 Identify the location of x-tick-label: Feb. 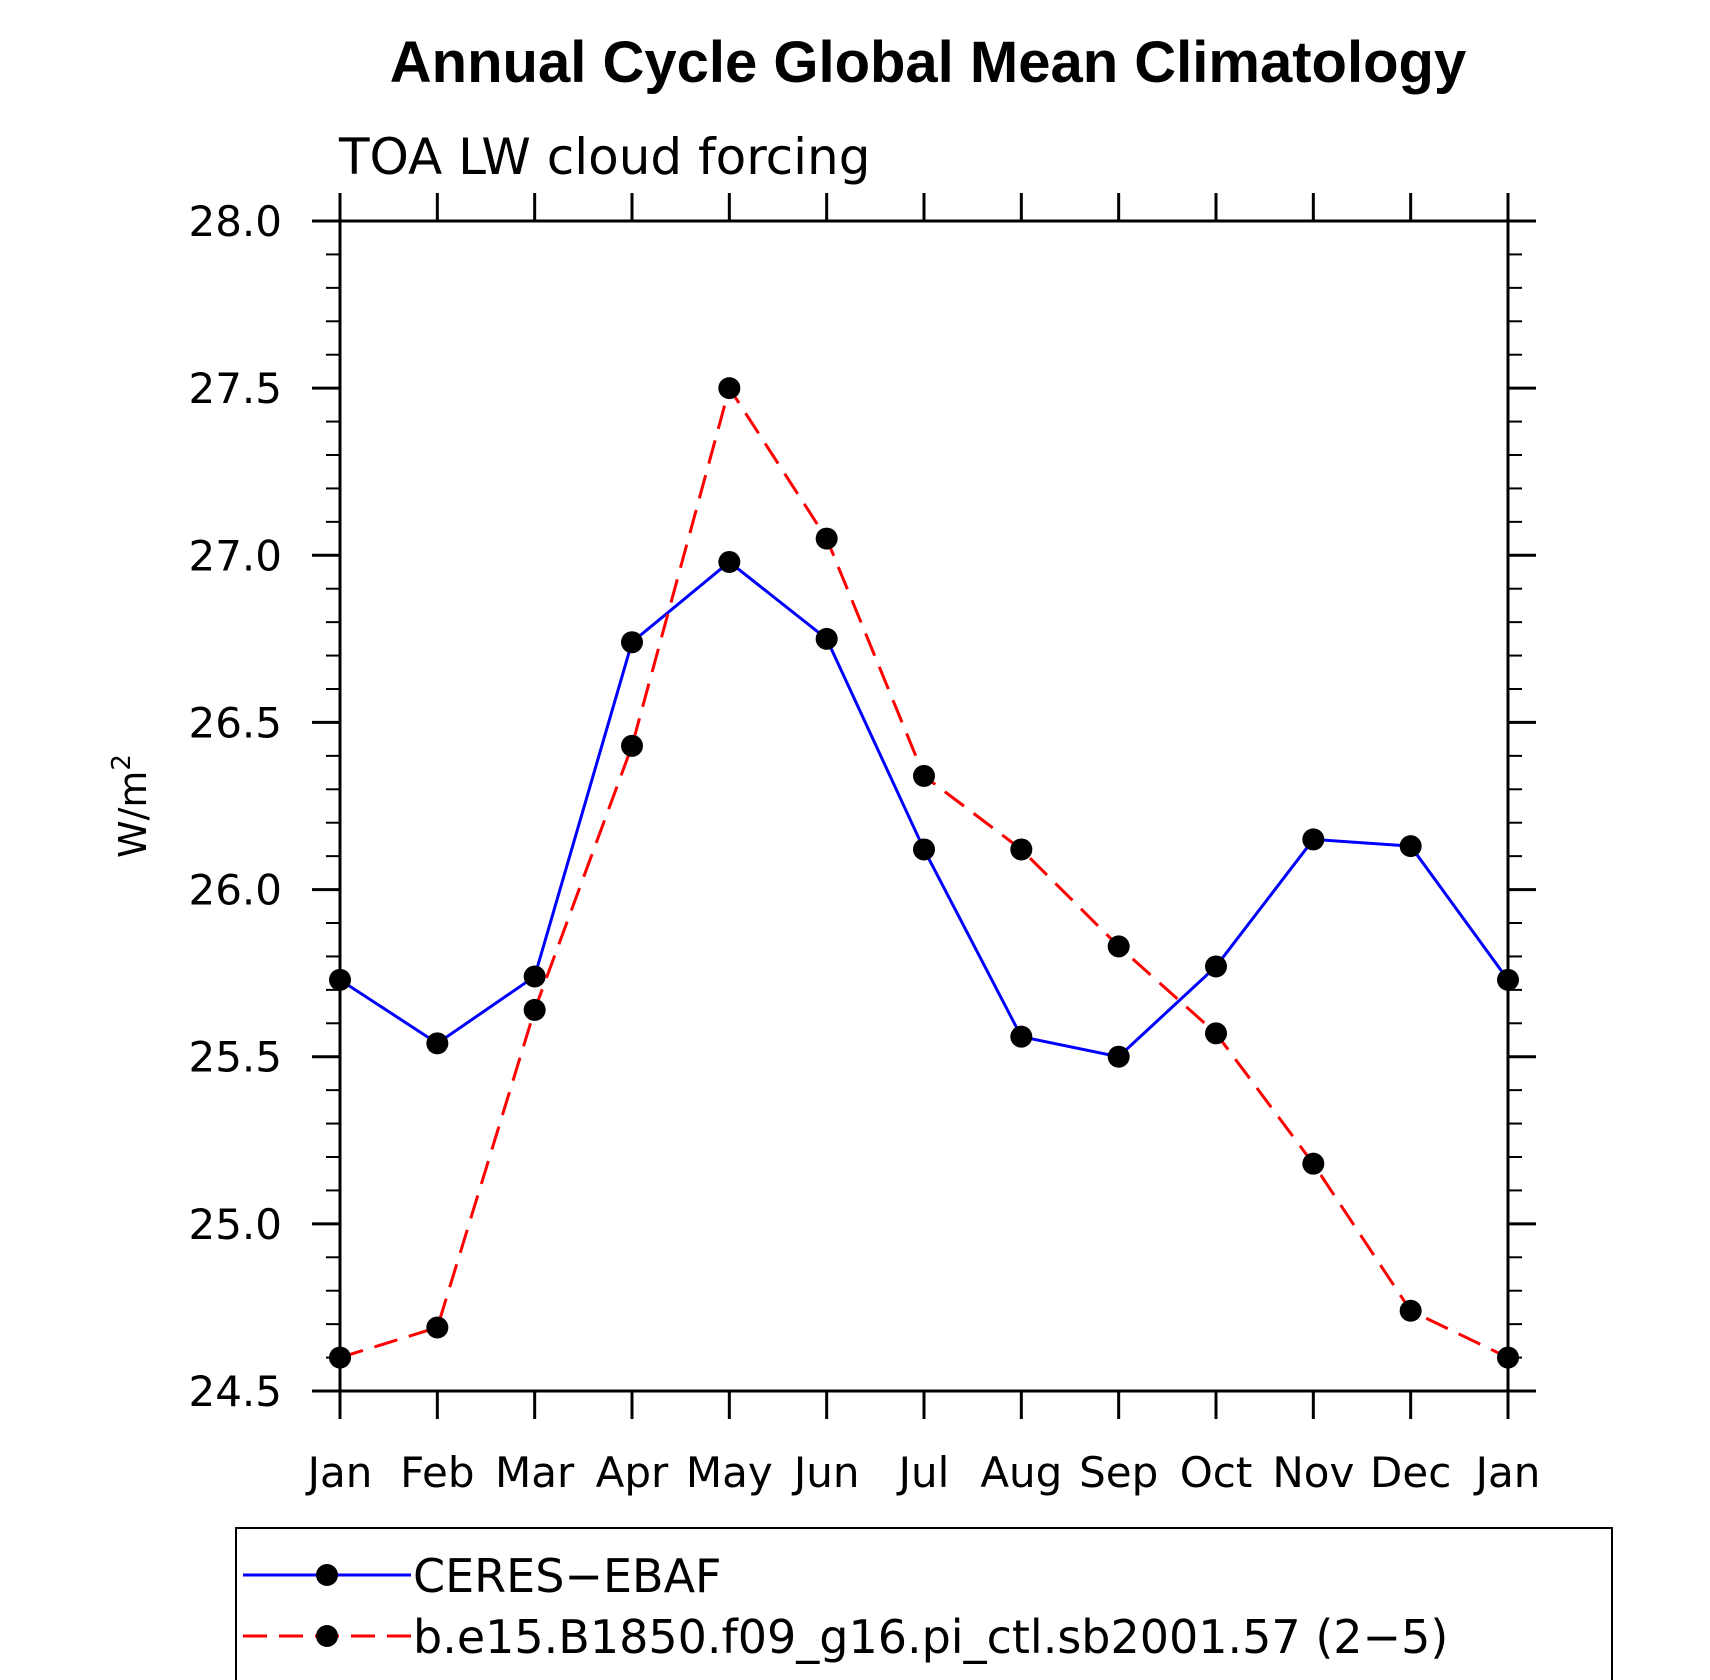
(437, 1472).